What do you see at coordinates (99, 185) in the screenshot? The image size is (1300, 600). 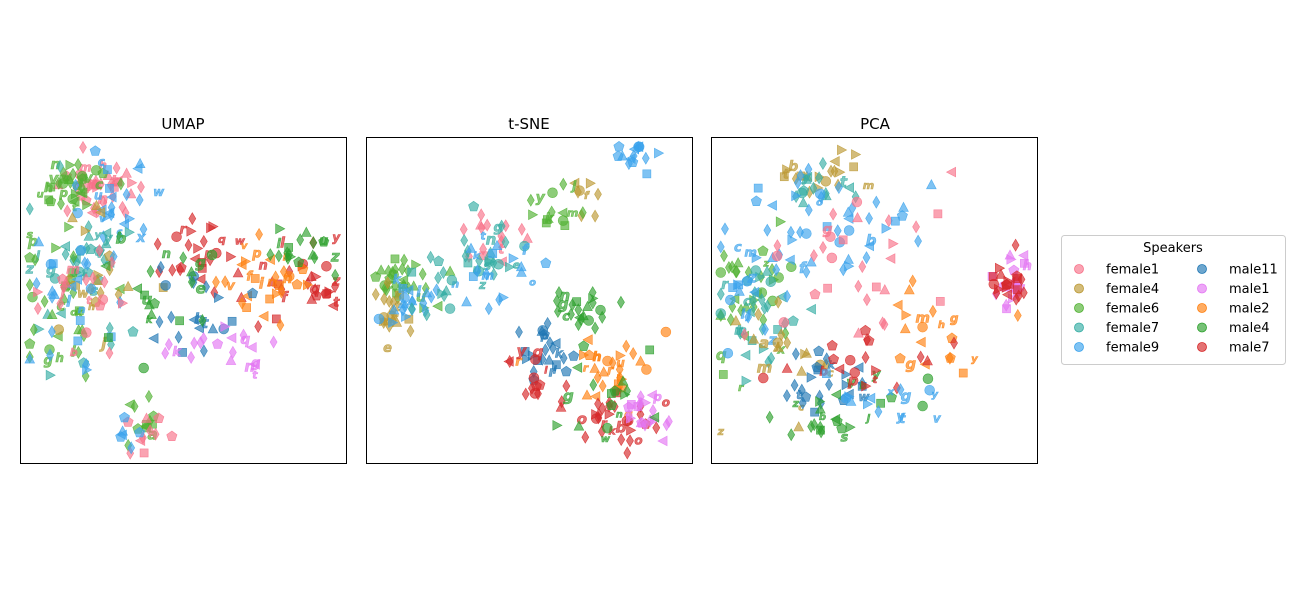 I see `scatter-point-female6: c` at bounding box center [99, 185].